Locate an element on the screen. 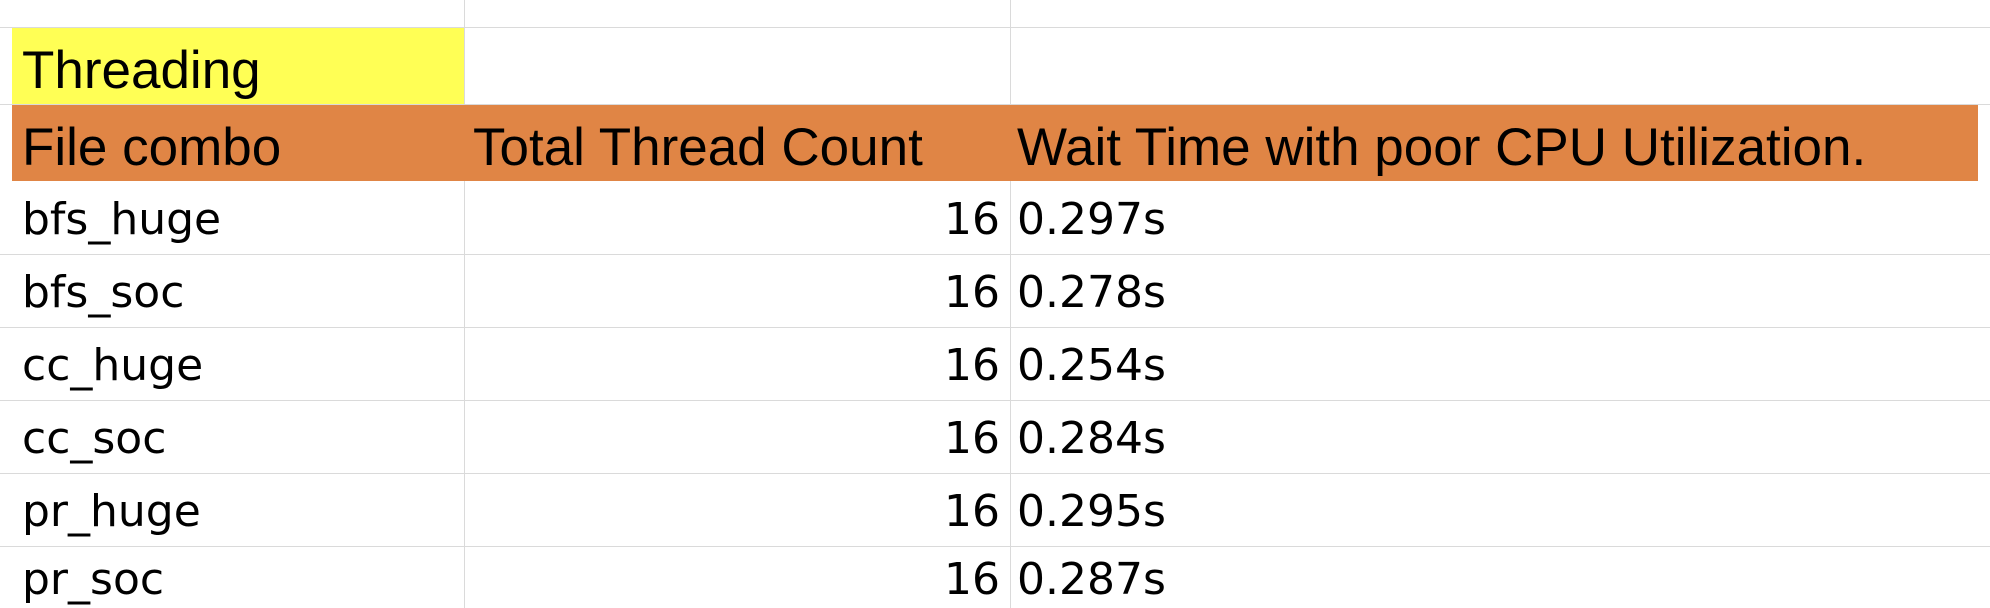 Image resolution: width=1990 pixels, height=608 pixels. cell-file-combo: pr_soc is located at coordinates (93, 579).